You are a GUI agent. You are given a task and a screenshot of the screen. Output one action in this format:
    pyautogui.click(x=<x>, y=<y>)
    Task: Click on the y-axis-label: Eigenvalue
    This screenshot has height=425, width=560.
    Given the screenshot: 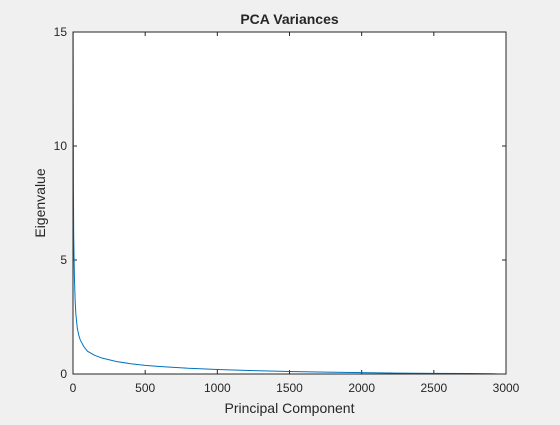 What is the action you would take?
    pyautogui.click(x=40, y=202)
    